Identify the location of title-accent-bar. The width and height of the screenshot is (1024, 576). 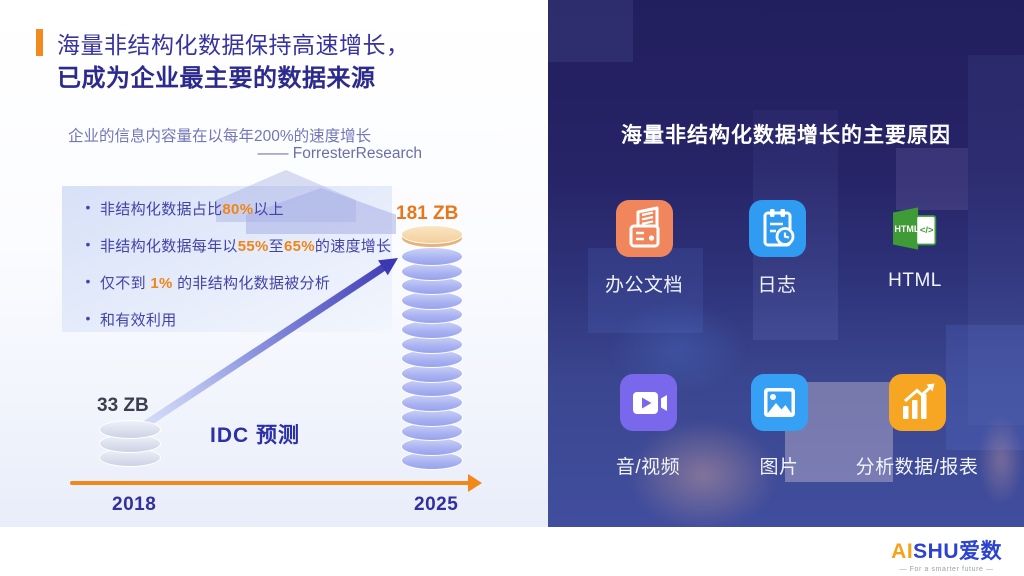
(39, 42).